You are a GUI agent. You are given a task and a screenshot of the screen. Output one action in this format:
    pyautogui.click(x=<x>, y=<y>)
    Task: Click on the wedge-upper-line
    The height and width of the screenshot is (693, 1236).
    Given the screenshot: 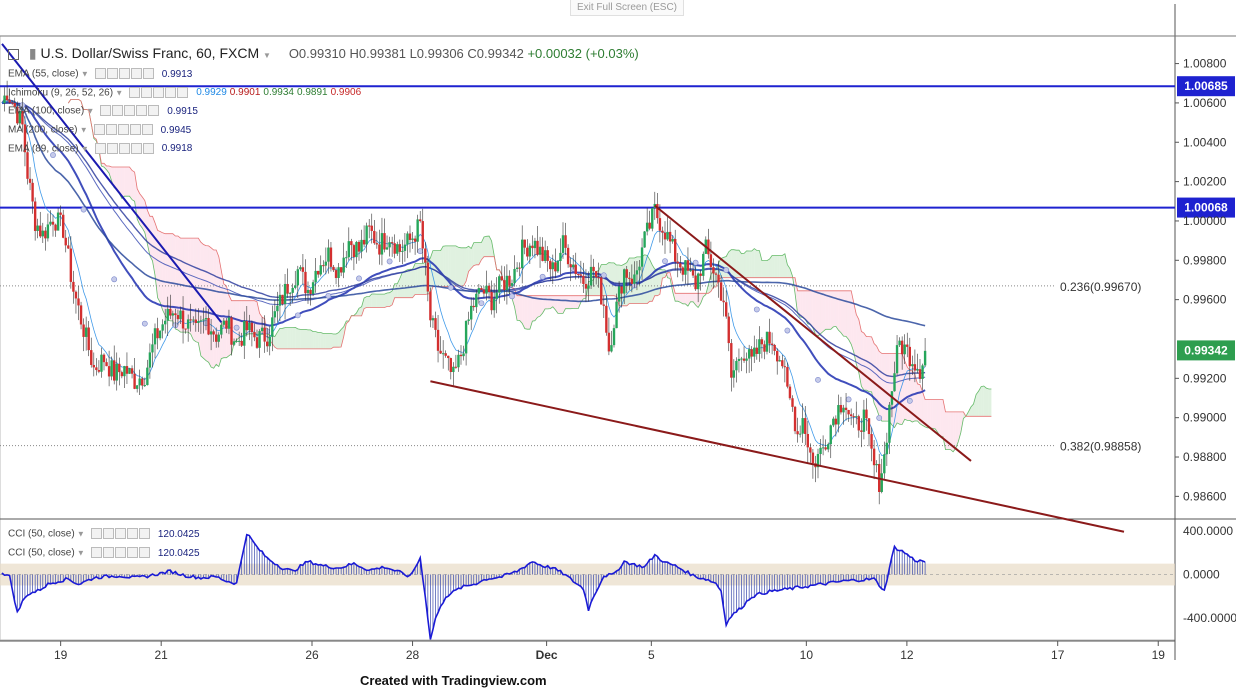 What is the action you would take?
    pyautogui.click(x=813, y=333)
    